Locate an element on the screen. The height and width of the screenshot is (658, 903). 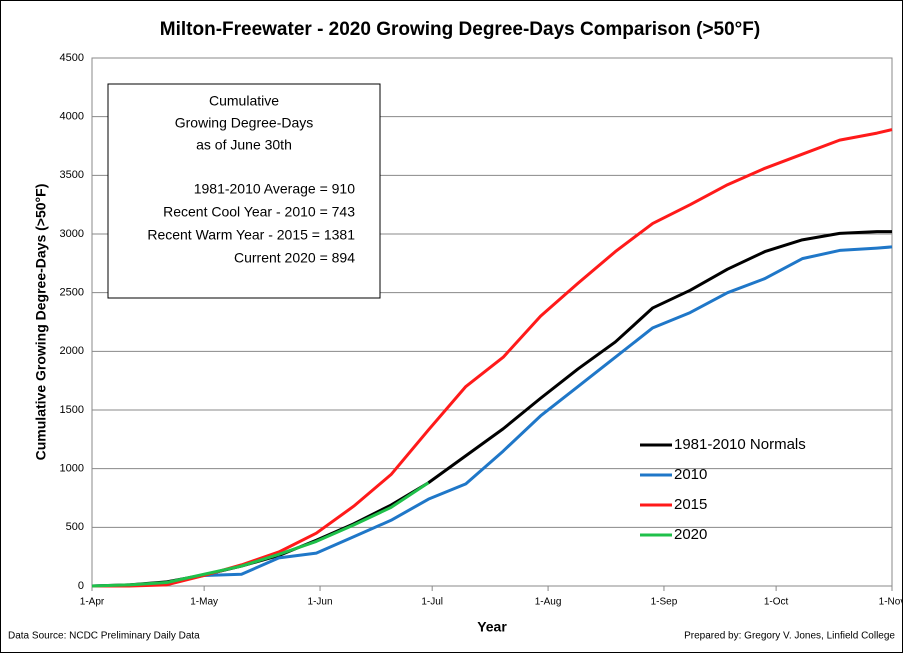
legend-label: 1981-2010 Normals is located at coordinates (740, 444).